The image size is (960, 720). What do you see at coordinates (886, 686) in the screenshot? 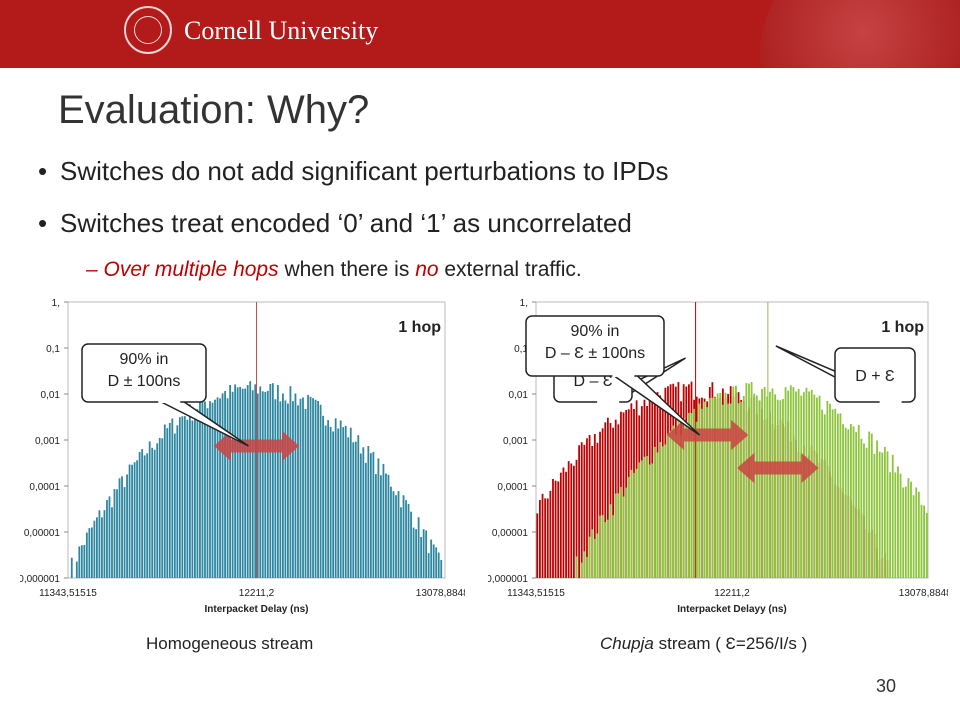
I see `slide-number: 30` at bounding box center [886, 686].